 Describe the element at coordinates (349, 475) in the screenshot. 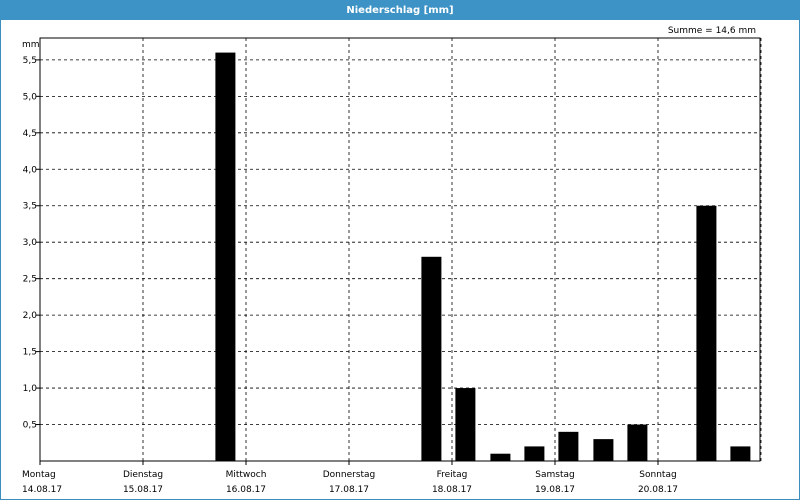

I see `x-tick-label-day: Donnerstag` at that location.